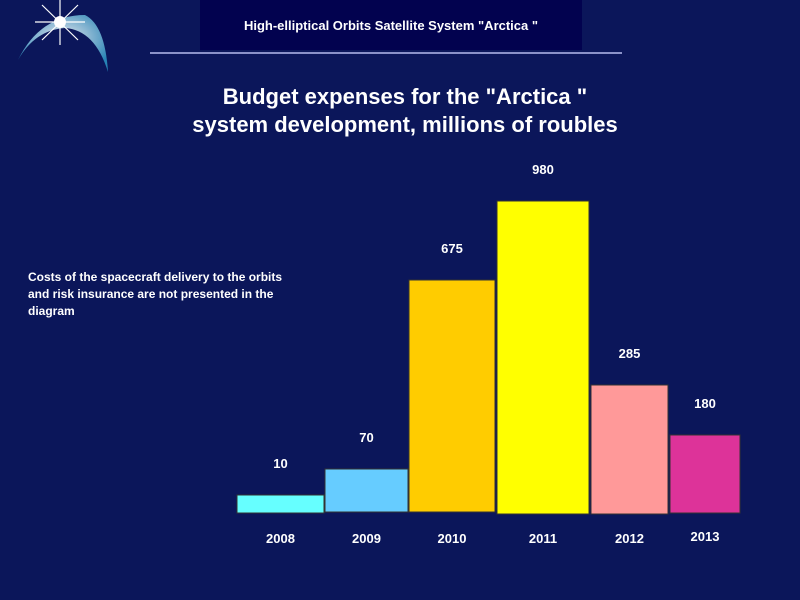 The image size is (800, 600). What do you see at coordinates (630, 353) in the screenshot?
I see `data-label-2012: 285` at bounding box center [630, 353].